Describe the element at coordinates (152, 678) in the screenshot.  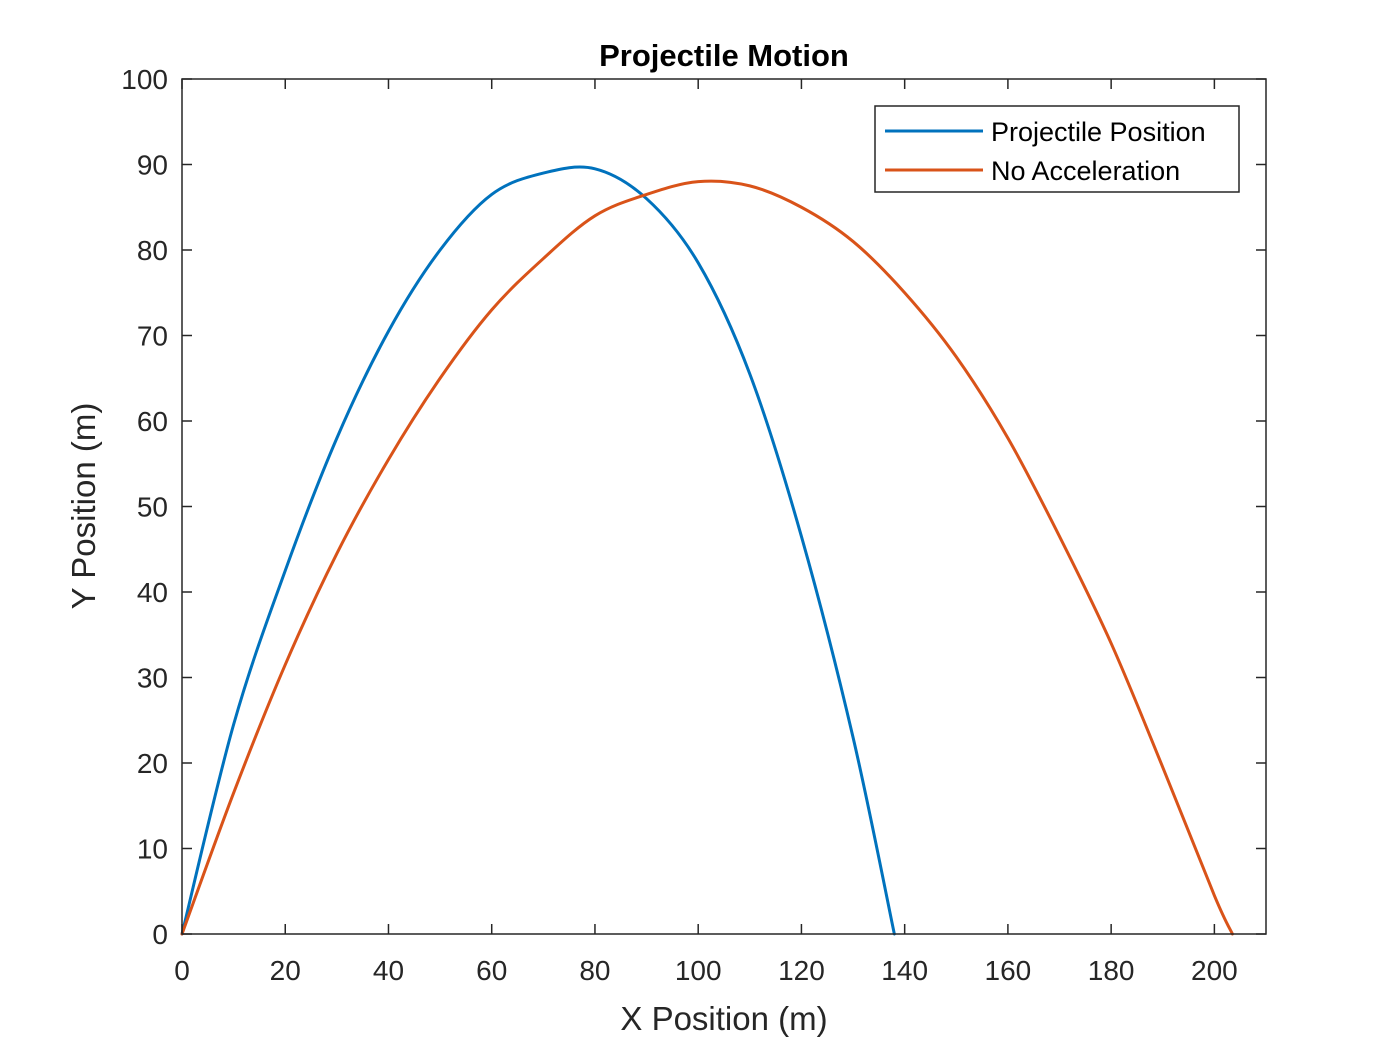
I see `y-tick-label: 30` at that location.